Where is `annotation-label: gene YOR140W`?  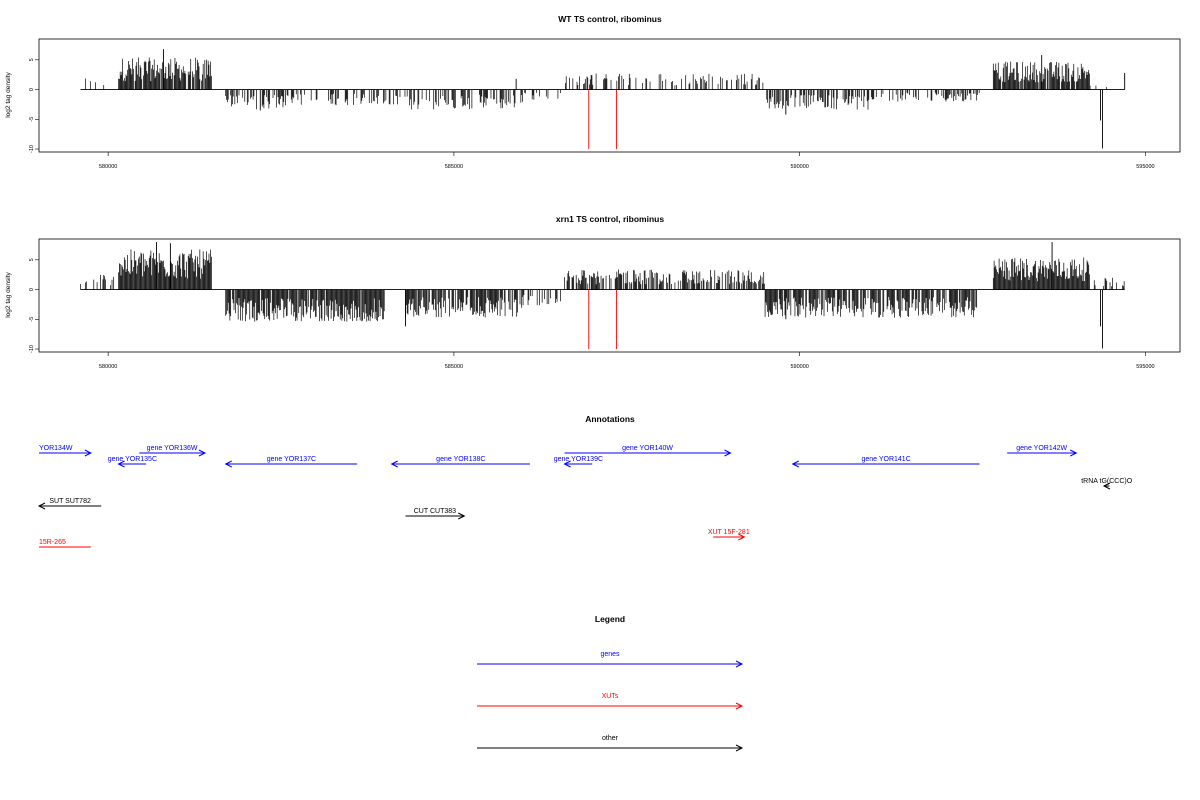
annotation-label: gene YOR140W is located at coordinates (647, 448).